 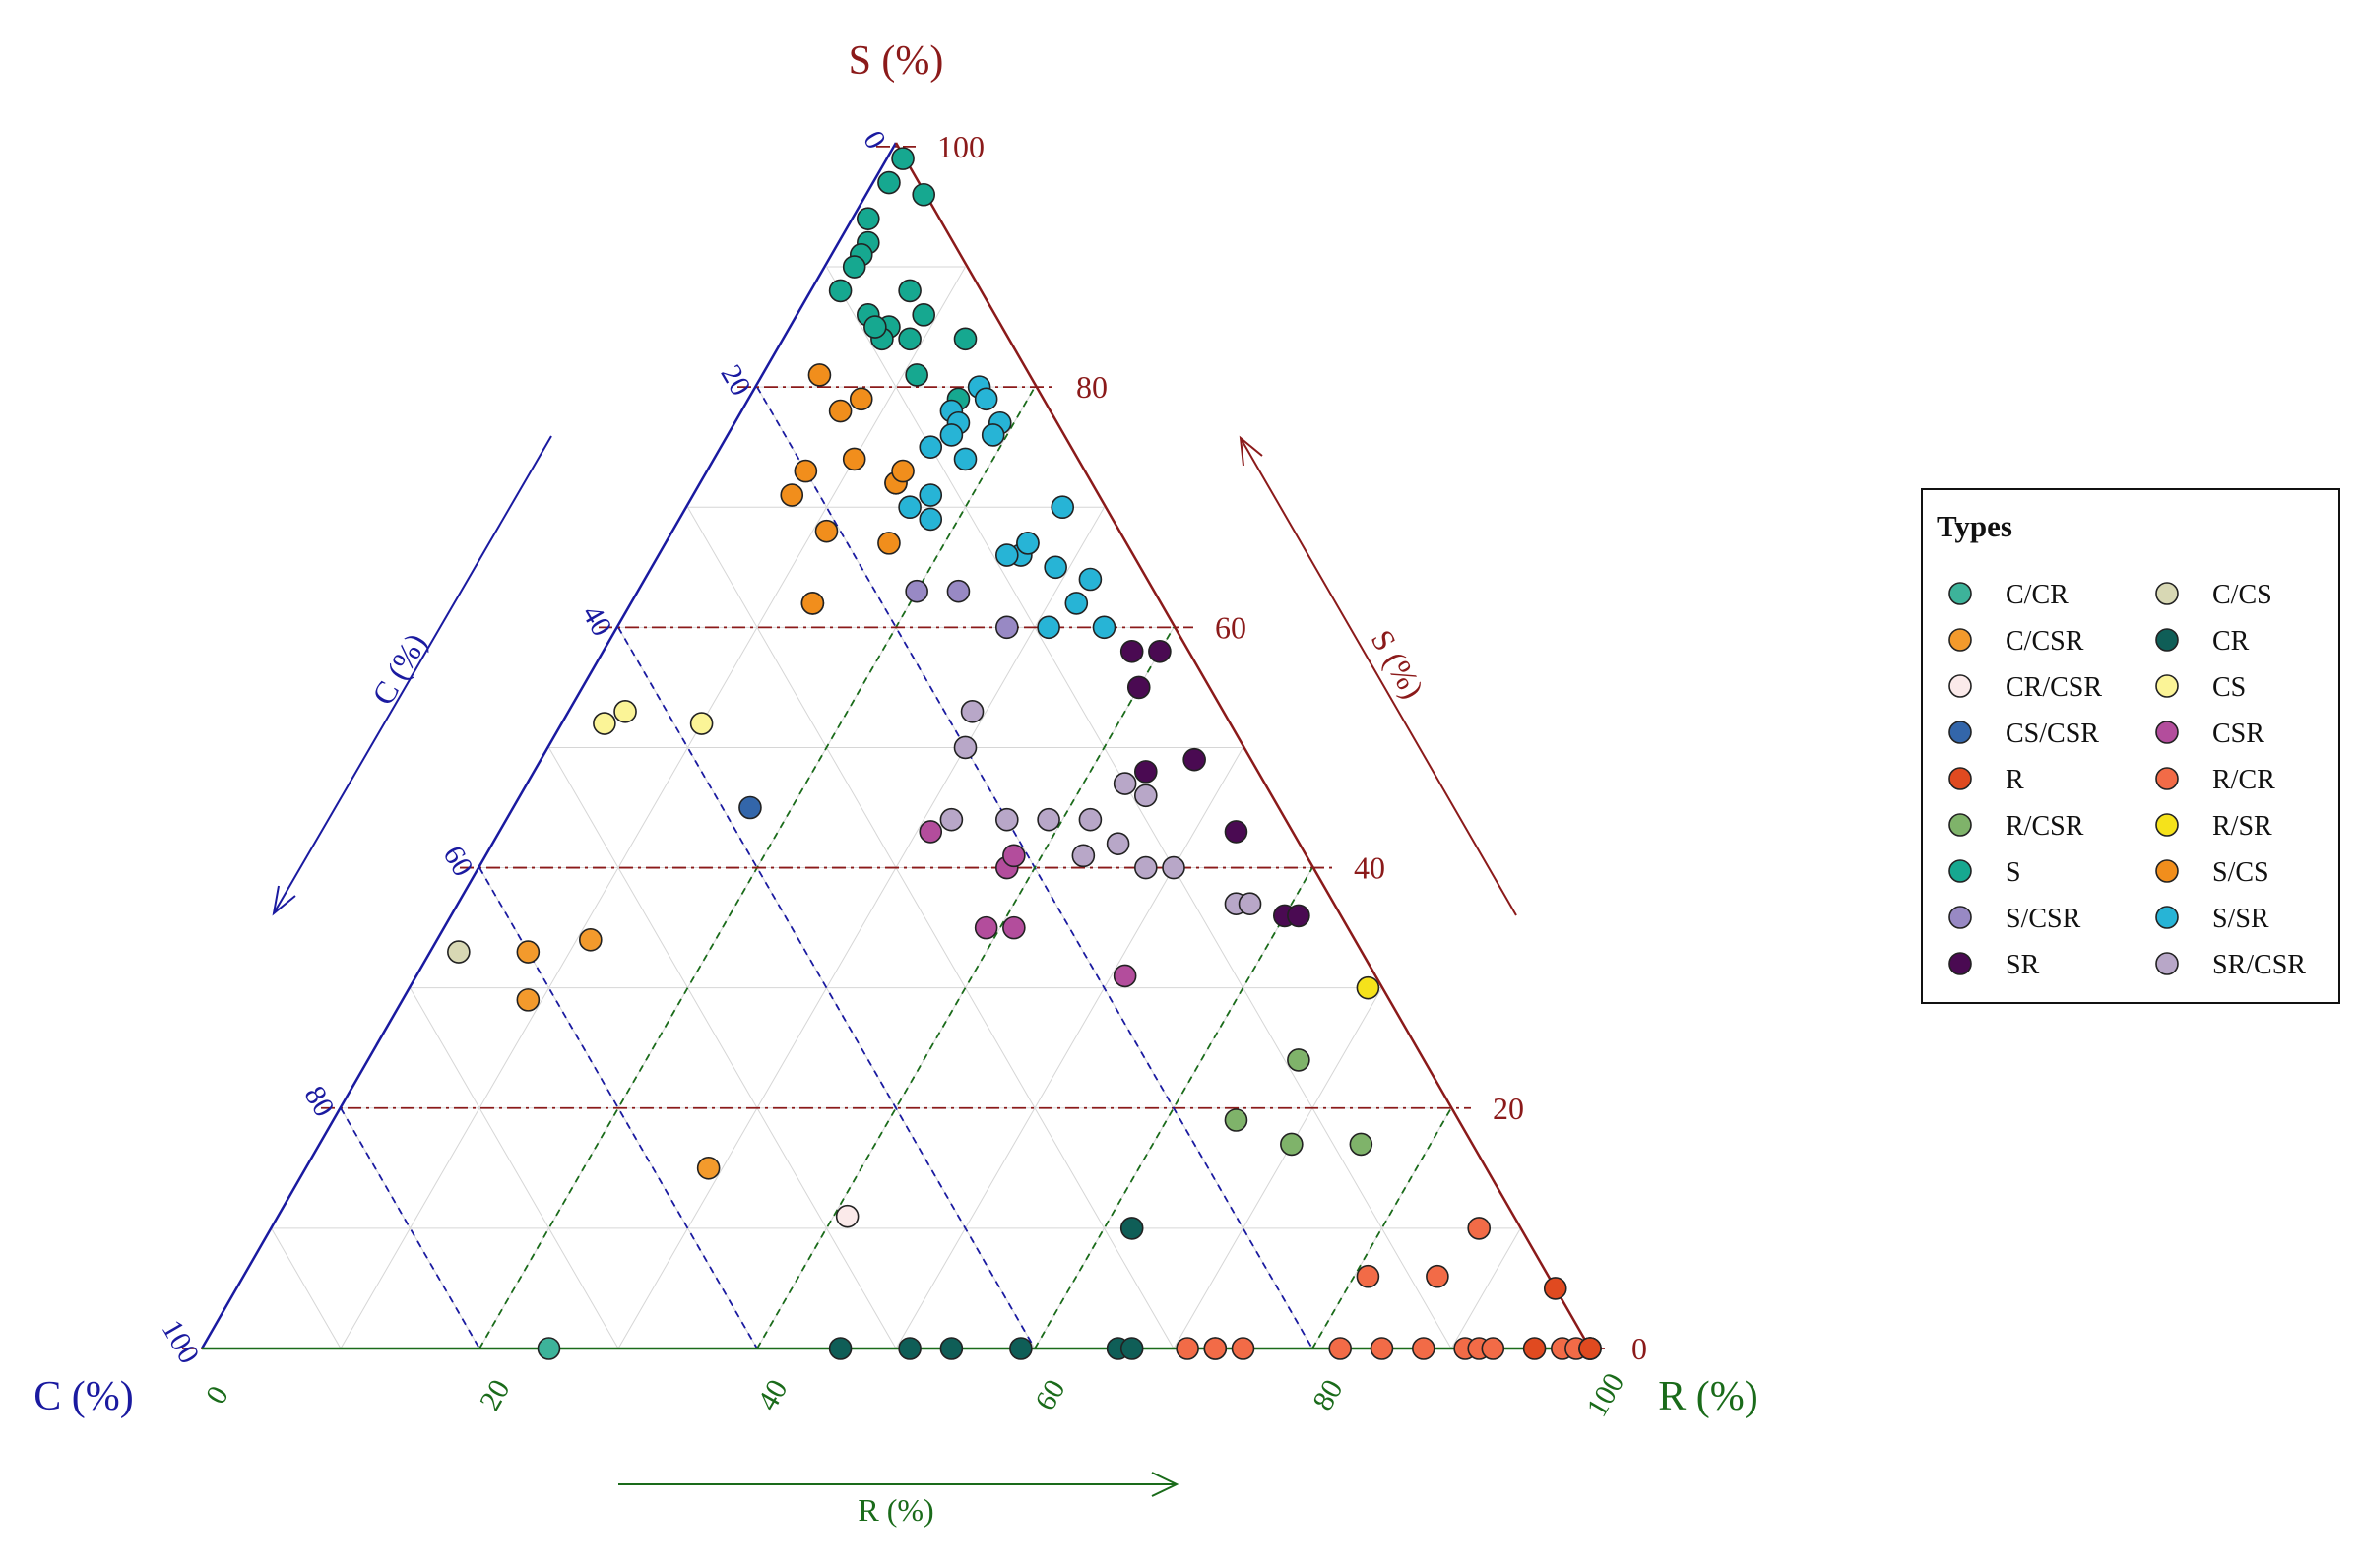 What do you see at coordinates (899, 1500) in the screenshot?
I see `r-direction-arrow: R (%)` at bounding box center [899, 1500].